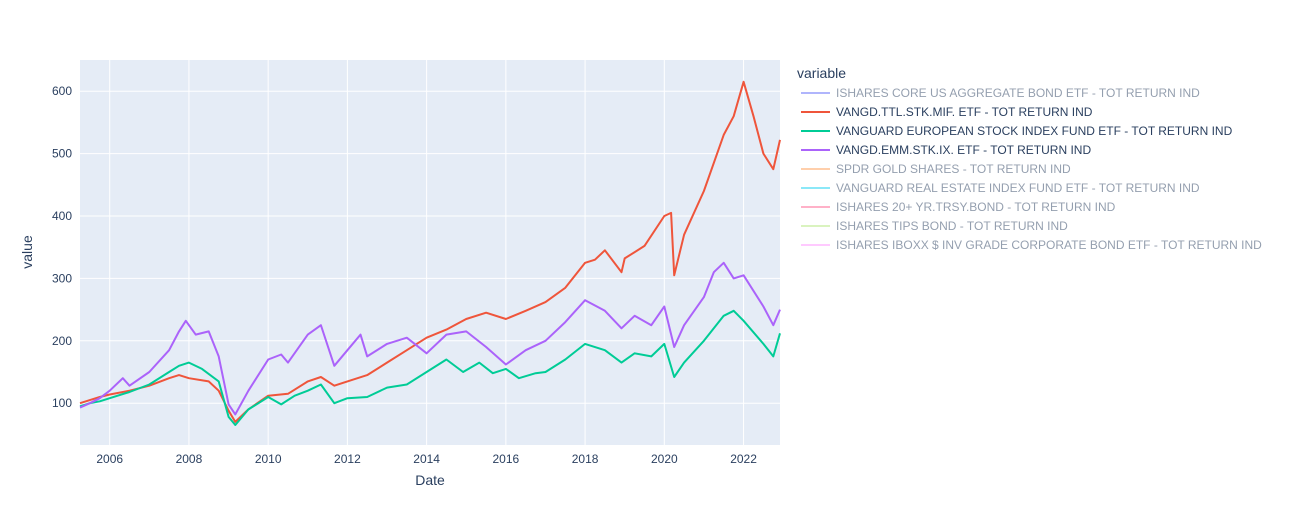  I want to click on y-tick-label: 300, so click(62, 278).